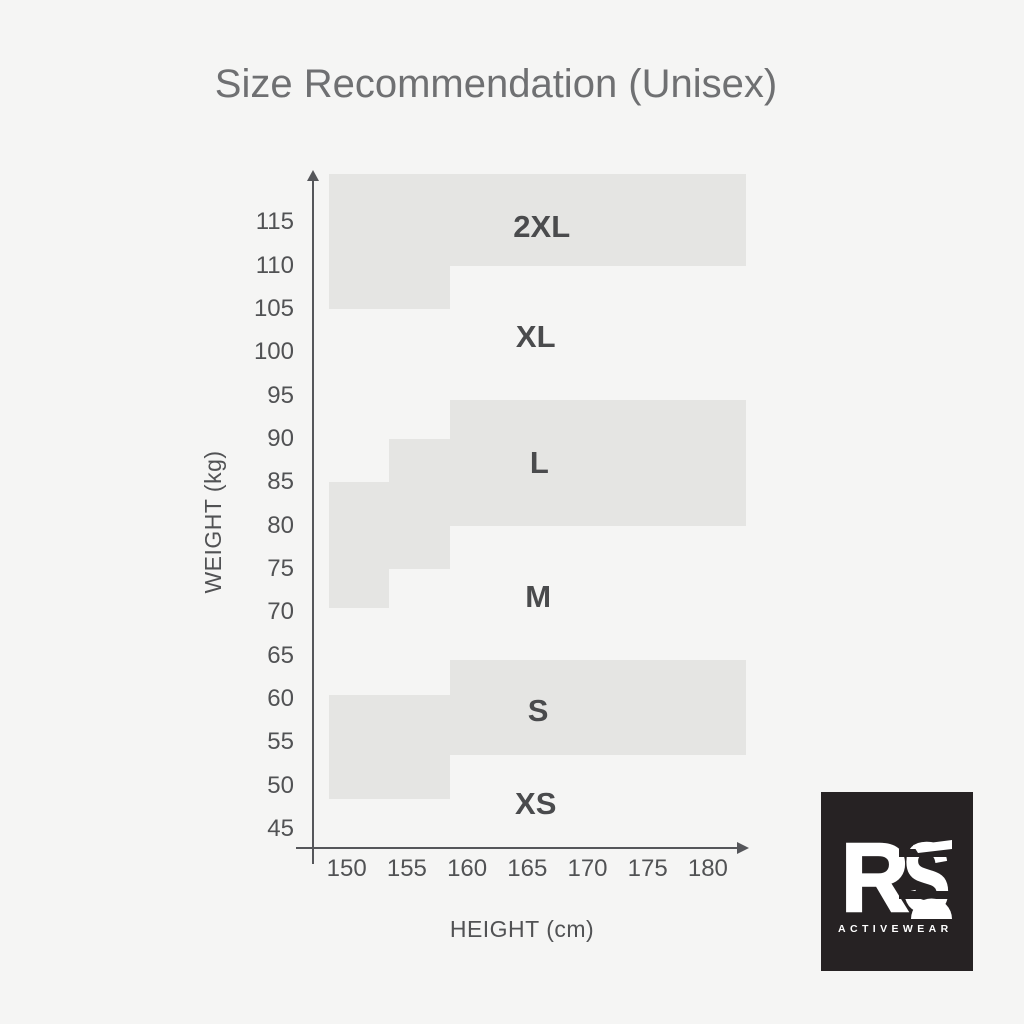 The image size is (1024, 1024). What do you see at coordinates (931, 908) in the screenshot?
I see `logo-s-dome-icon` at bounding box center [931, 908].